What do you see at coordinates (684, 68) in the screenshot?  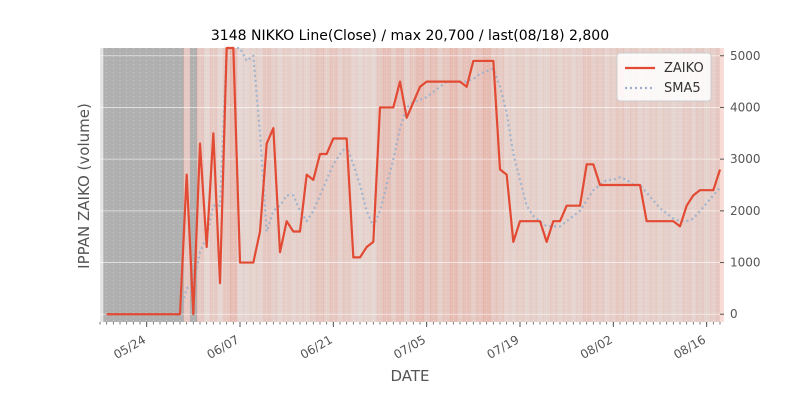 I see `legend-label-zaiko: ZAIKO` at bounding box center [684, 68].